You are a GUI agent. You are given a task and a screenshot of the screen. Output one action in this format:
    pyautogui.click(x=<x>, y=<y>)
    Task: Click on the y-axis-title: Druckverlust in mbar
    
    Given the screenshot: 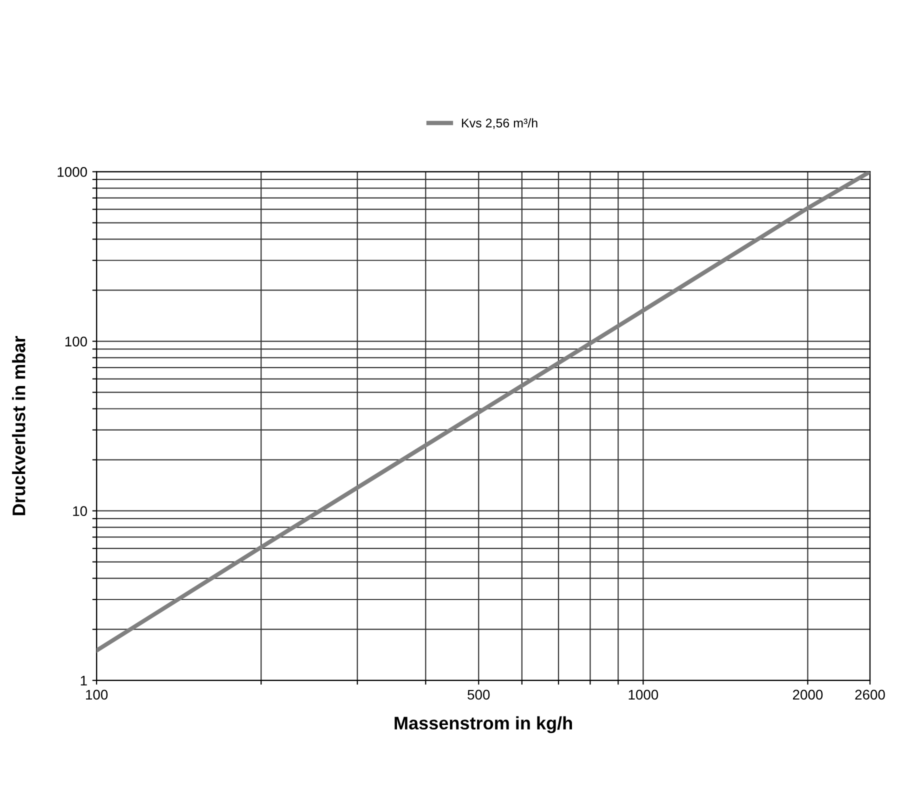 What is the action you would take?
    pyautogui.click(x=19, y=426)
    